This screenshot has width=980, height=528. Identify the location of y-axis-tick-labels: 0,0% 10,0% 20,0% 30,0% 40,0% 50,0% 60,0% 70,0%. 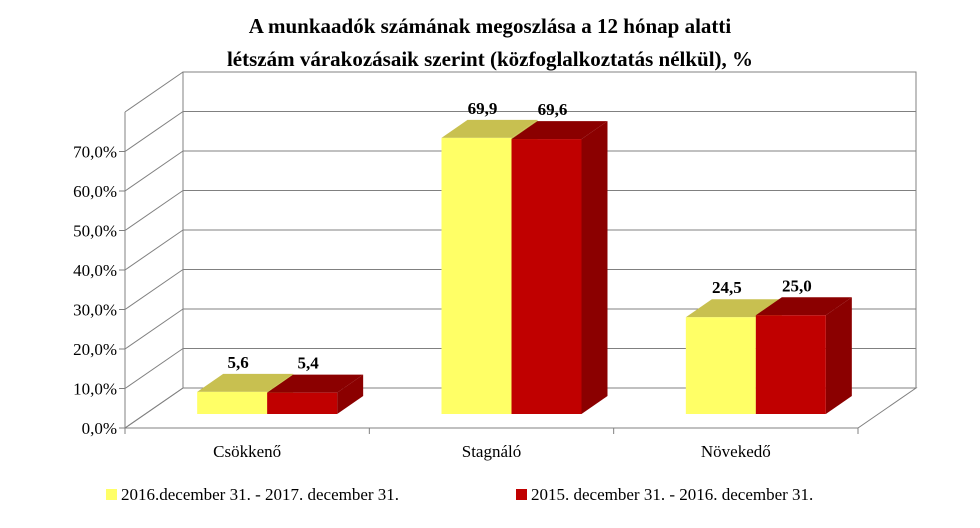
(95, 291).